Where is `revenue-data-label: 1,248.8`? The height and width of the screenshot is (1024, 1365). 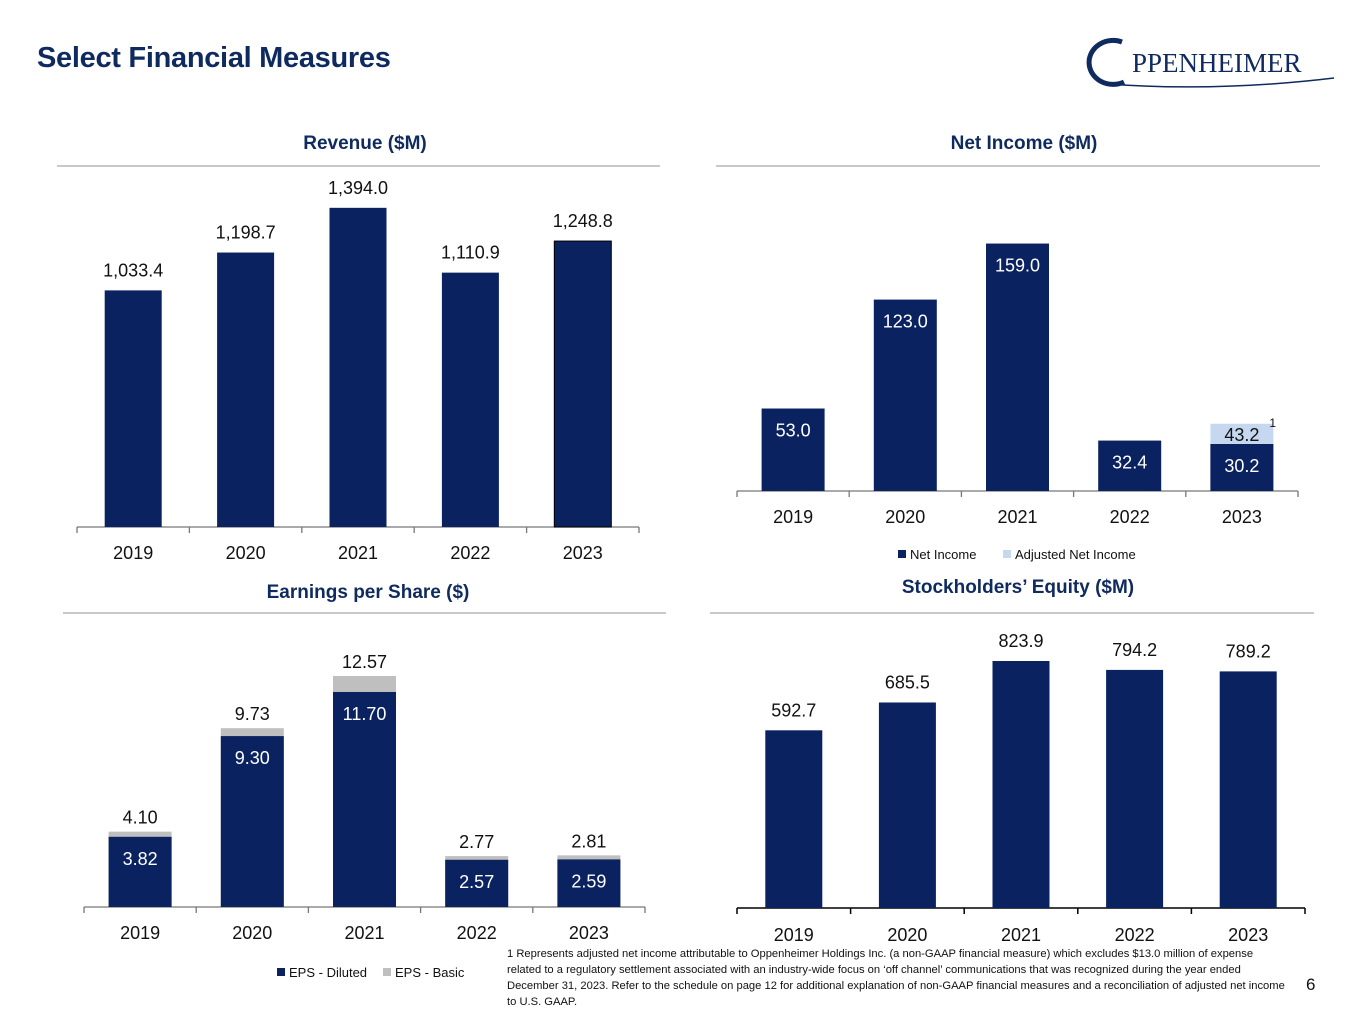
revenue-data-label: 1,248.8 is located at coordinates (583, 221).